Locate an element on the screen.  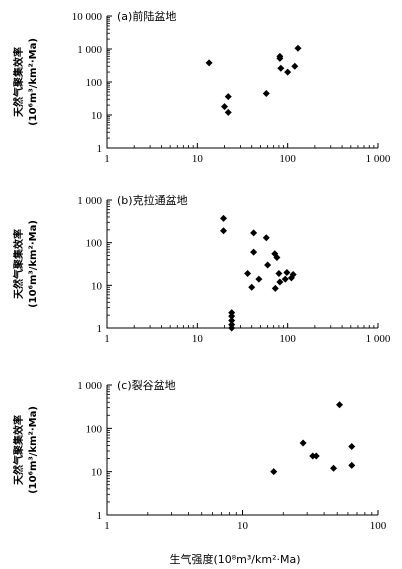
shared-x-axis-label: 生气强度(10⁸m³/km²·Ma) is located at coordinates (234, 559).